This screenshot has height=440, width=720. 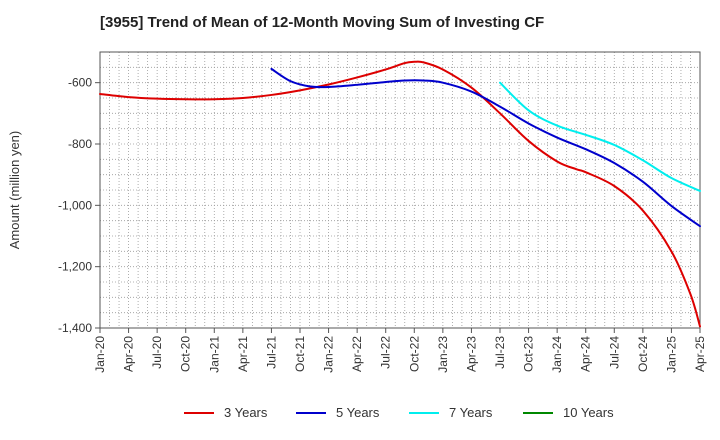 I want to click on legend: 3 Years 5 Years 7 Years 10 Years, so click(x=360, y=415).